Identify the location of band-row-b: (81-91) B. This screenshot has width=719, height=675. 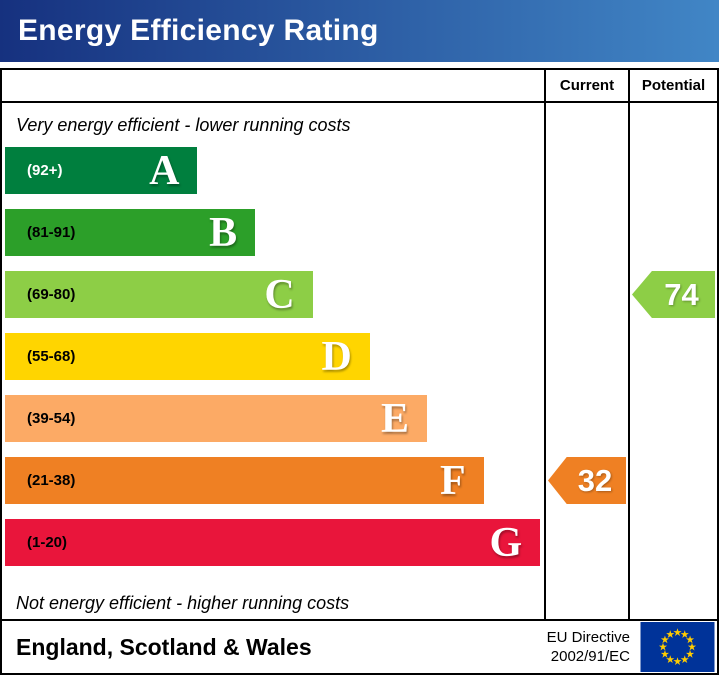
(273, 240).